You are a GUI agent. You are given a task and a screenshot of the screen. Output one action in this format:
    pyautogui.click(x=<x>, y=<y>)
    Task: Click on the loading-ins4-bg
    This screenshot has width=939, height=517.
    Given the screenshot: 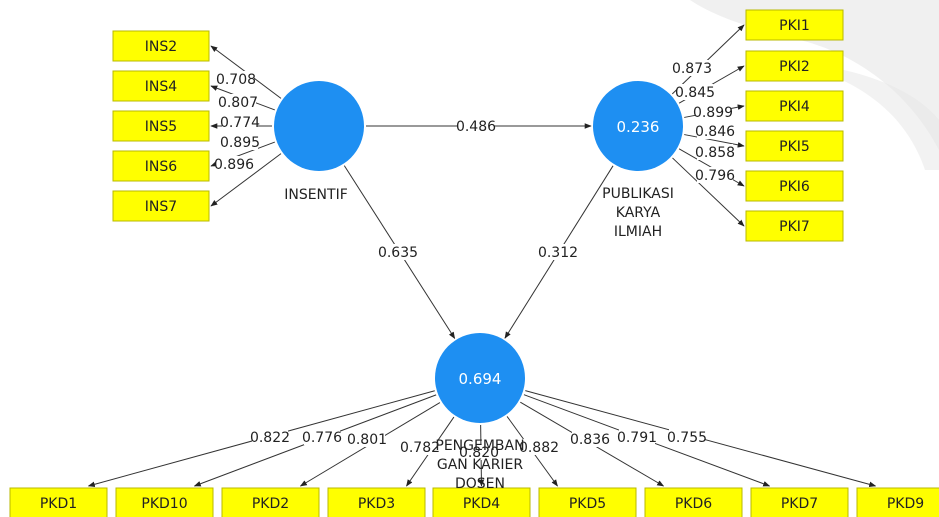 What is the action you would take?
    pyautogui.click(x=238, y=102)
    